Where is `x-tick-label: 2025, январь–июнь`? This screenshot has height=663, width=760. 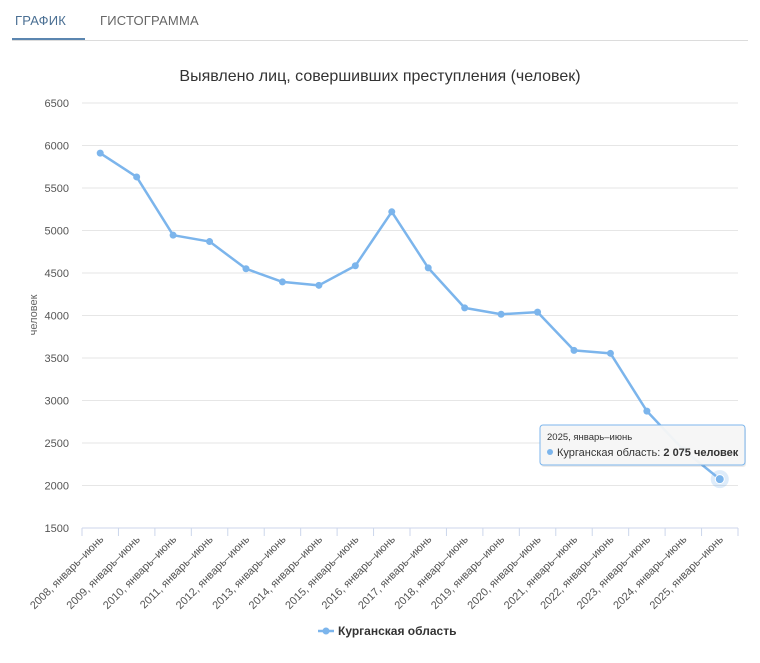 x-tick-label: 2025, январь–июнь is located at coordinates (687, 572).